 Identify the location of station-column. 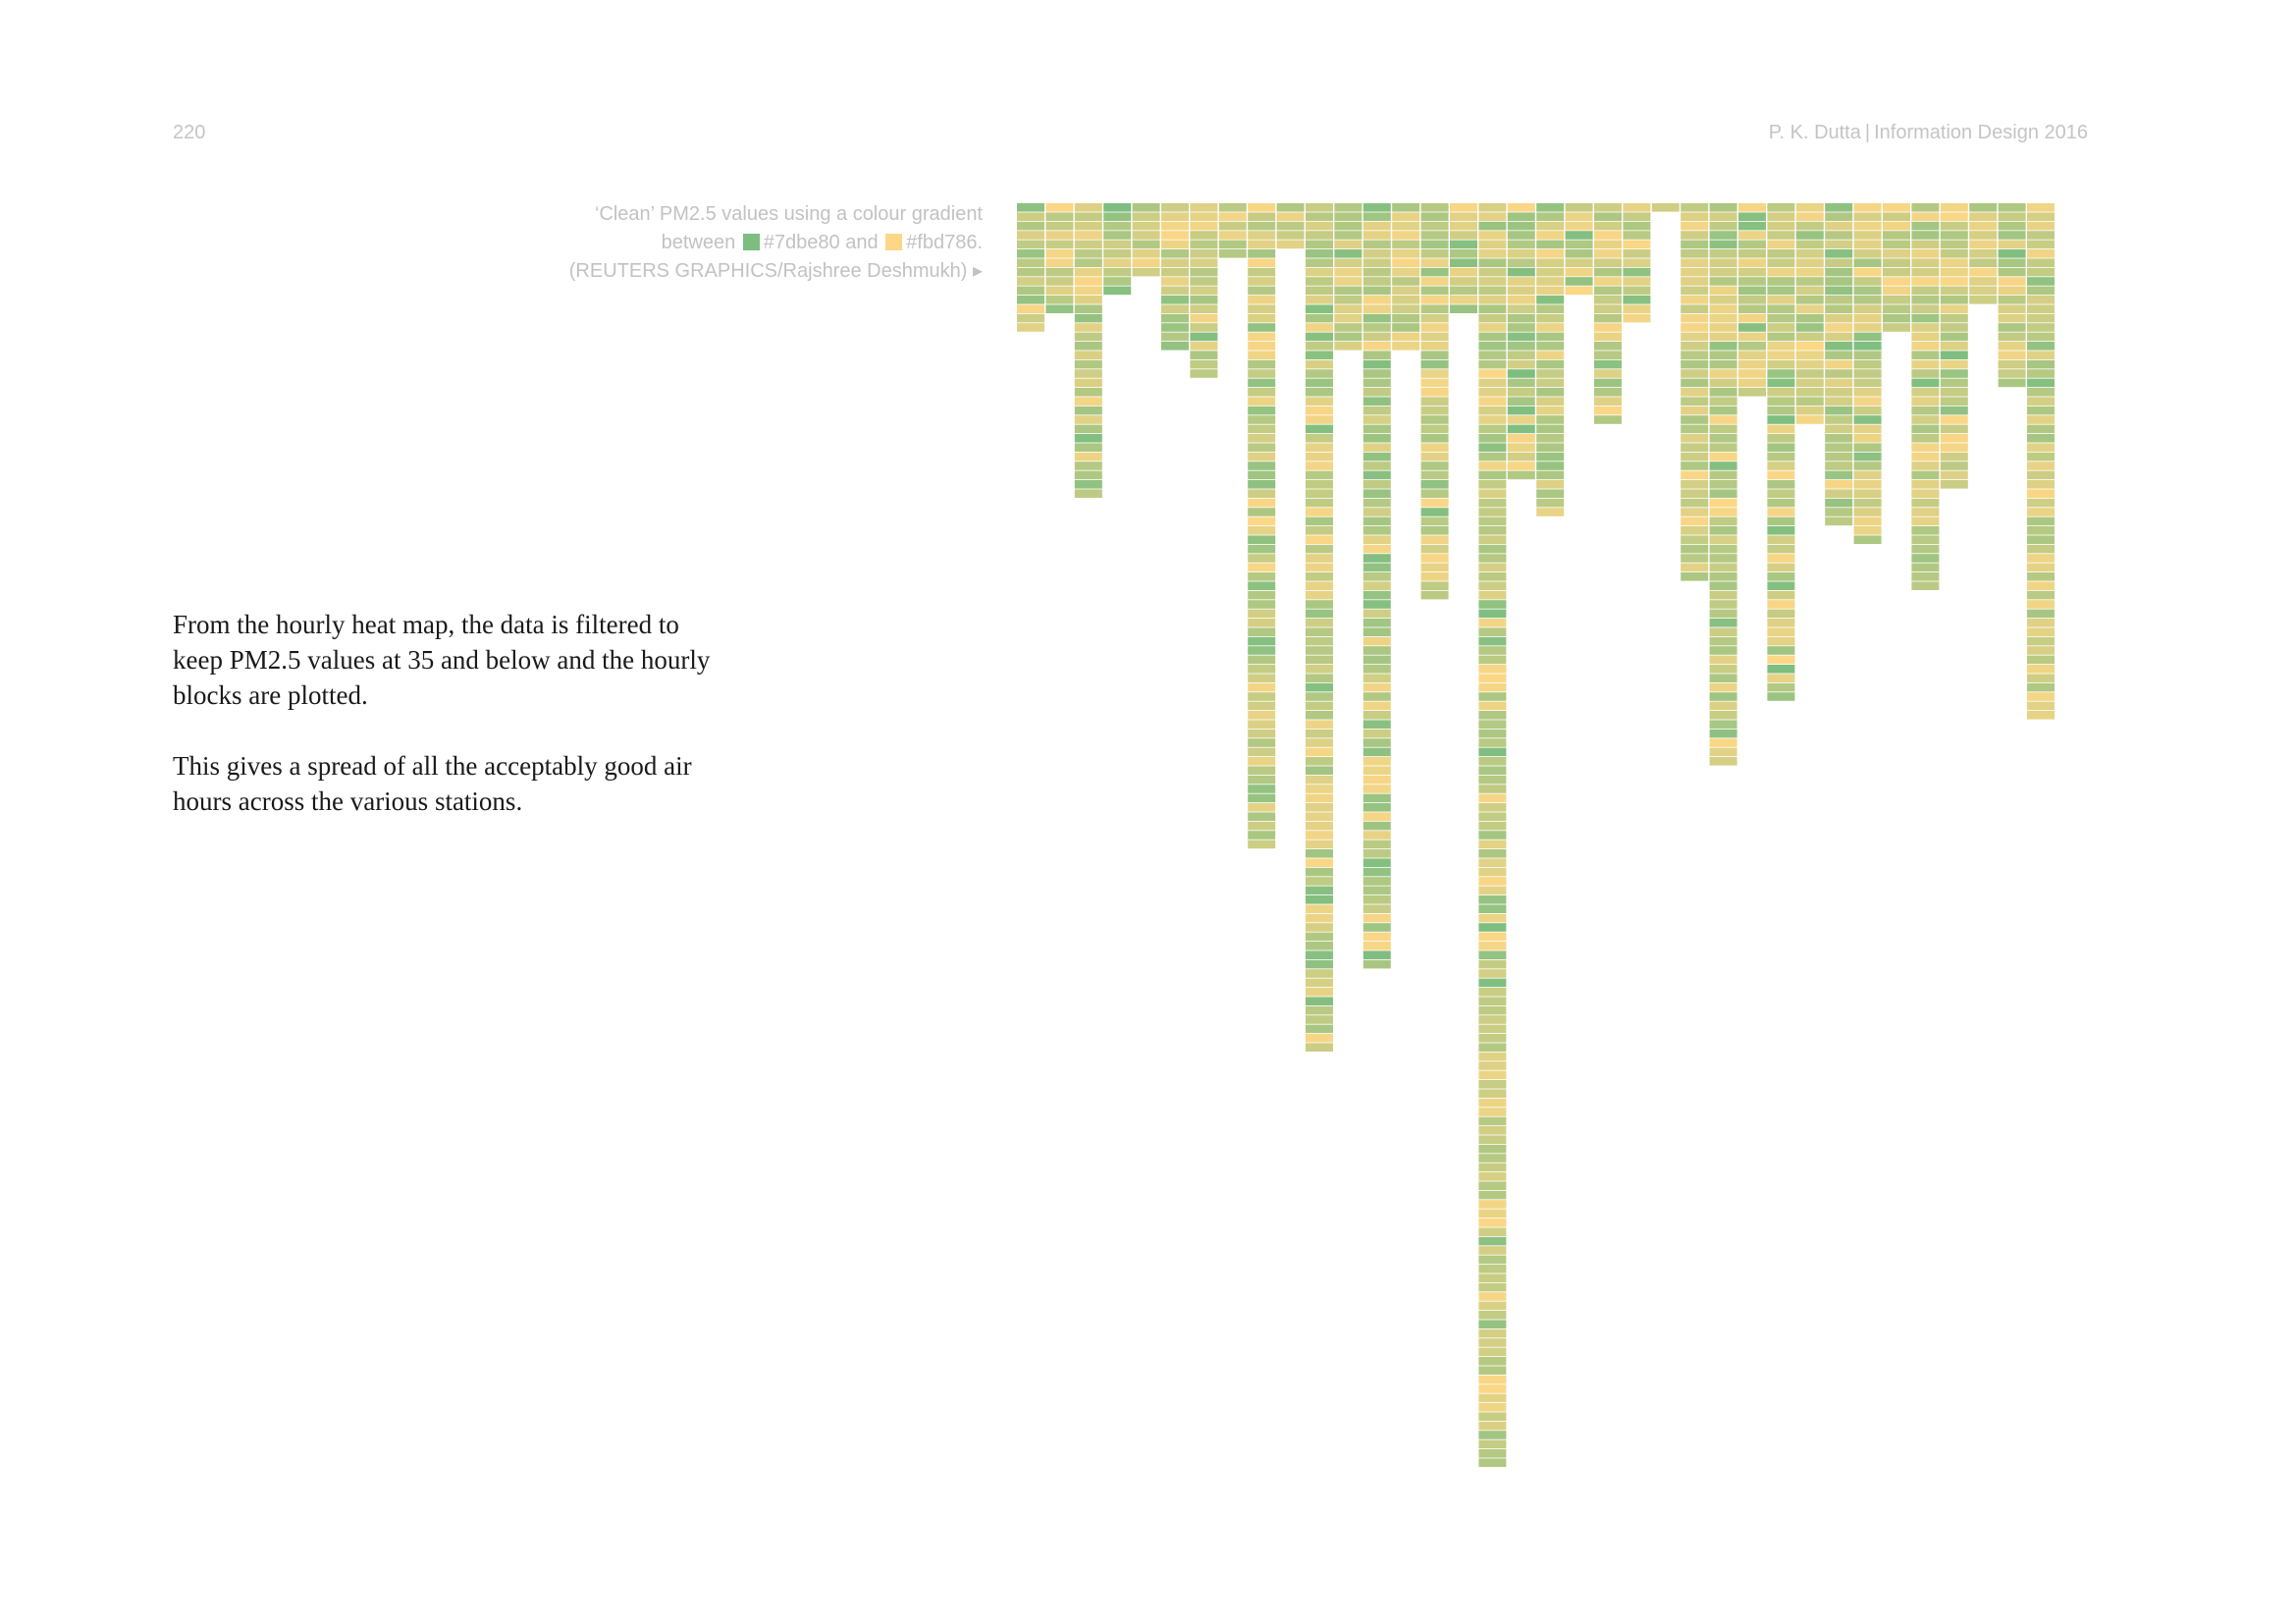
(1376, 586).